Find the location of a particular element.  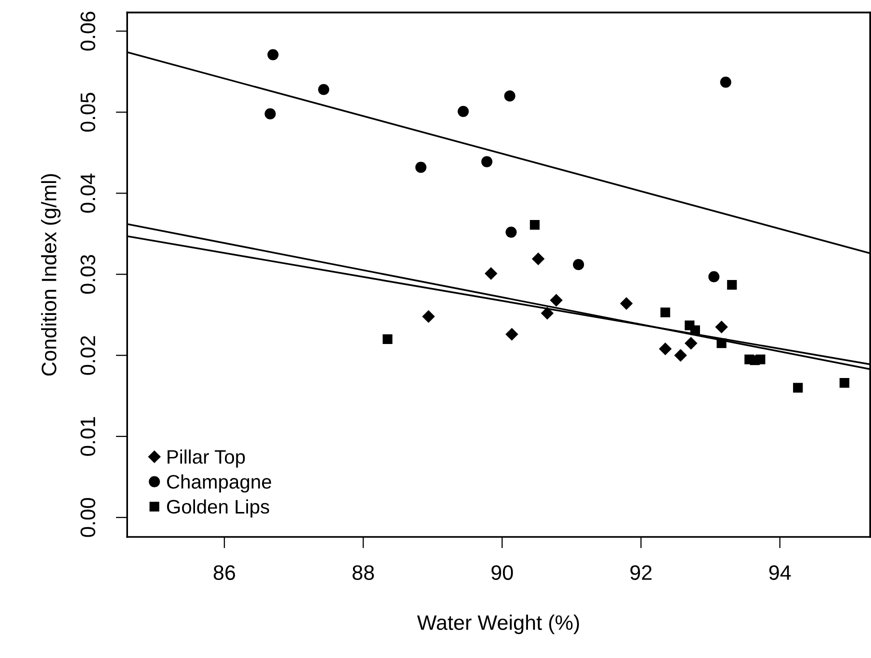

legend-label: Pillar Top is located at coordinates (206, 458).